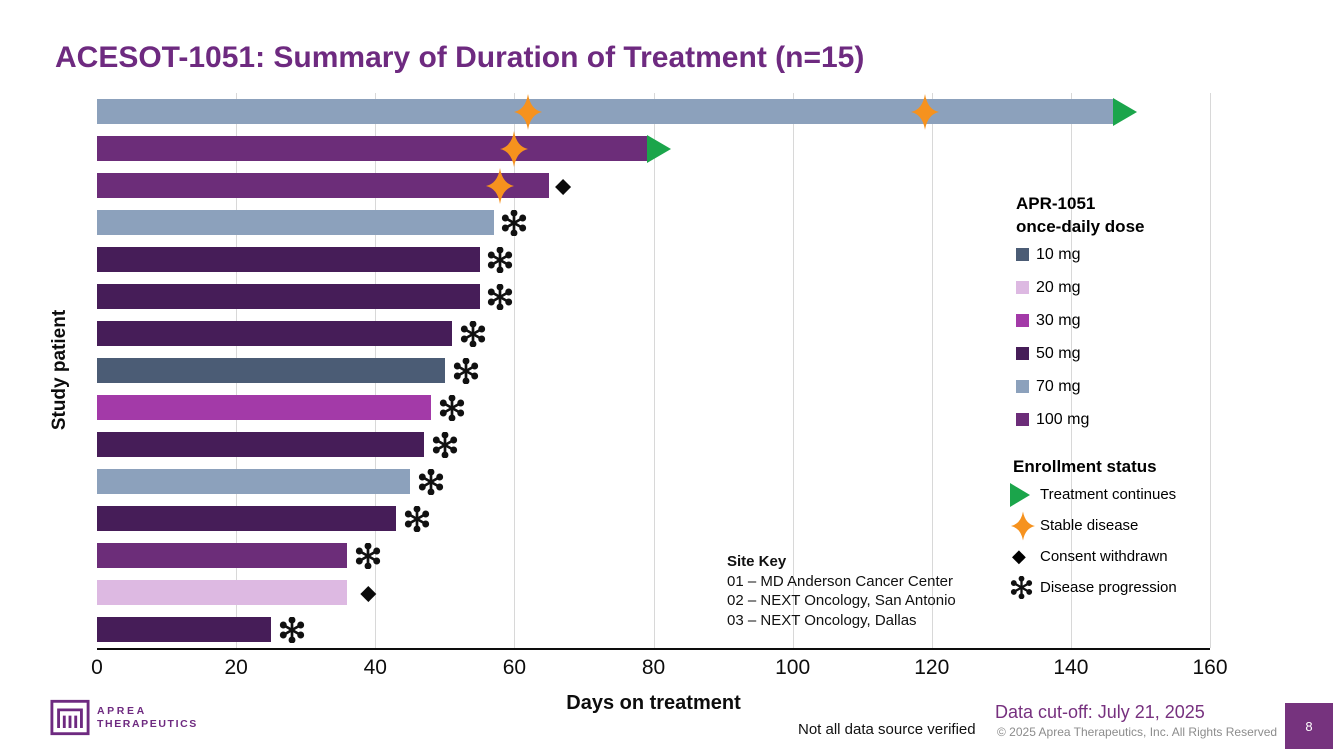 The height and width of the screenshot is (749, 1333). I want to click on logo-line2: THERAPEUTICS, so click(147, 723).